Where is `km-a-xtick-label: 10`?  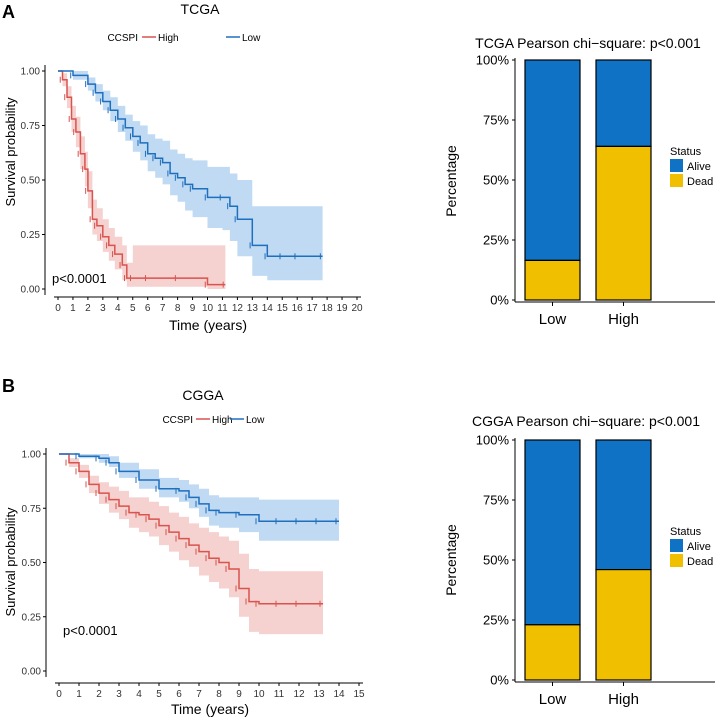
km-a-xtick-label: 10 is located at coordinates (208, 308).